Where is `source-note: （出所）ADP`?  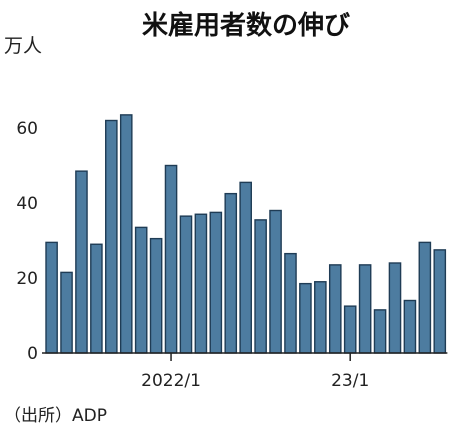 source-note: （出所）ADP is located at coordinates (55, 416).